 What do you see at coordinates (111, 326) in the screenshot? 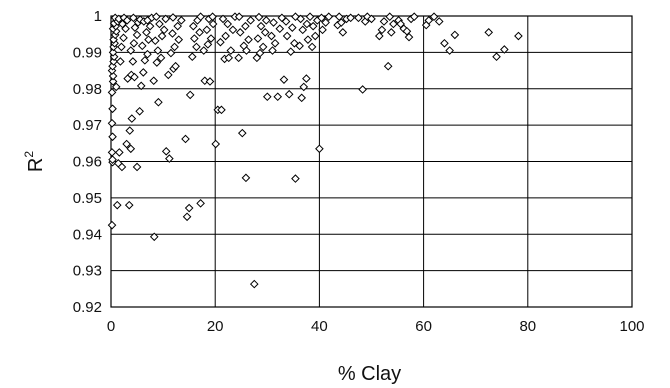
I see `x-tick-label: 0` at bounding box center [111, 326].